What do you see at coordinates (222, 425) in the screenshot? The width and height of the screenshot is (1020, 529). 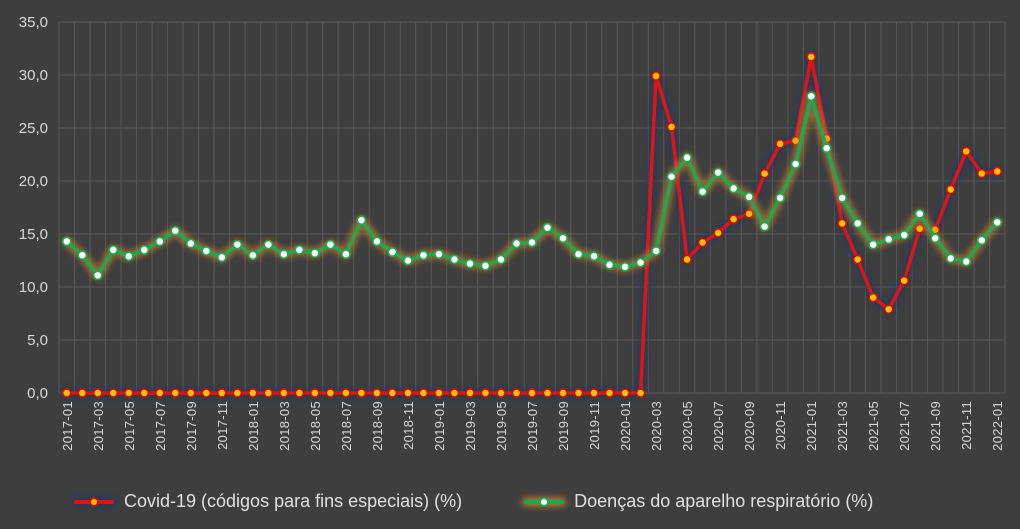 I see `x-axis-label: 2017-11` at bounding box center [222, 425].